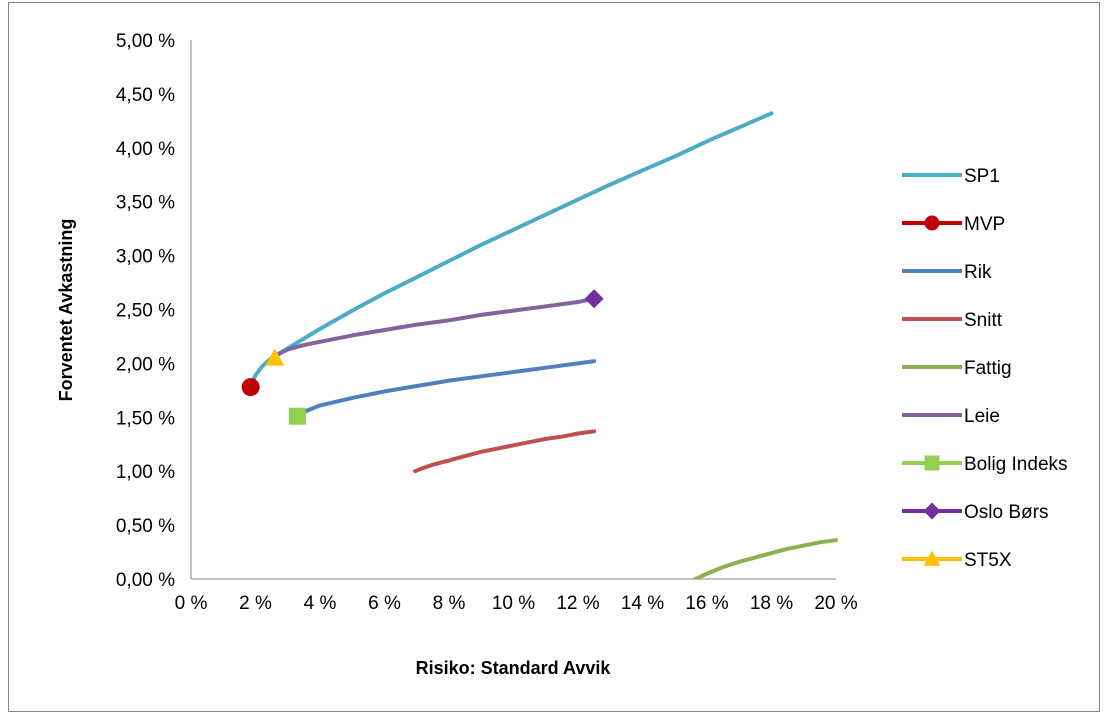  I want to click on y-tick-label: 3,50 %, so click(145, 203).